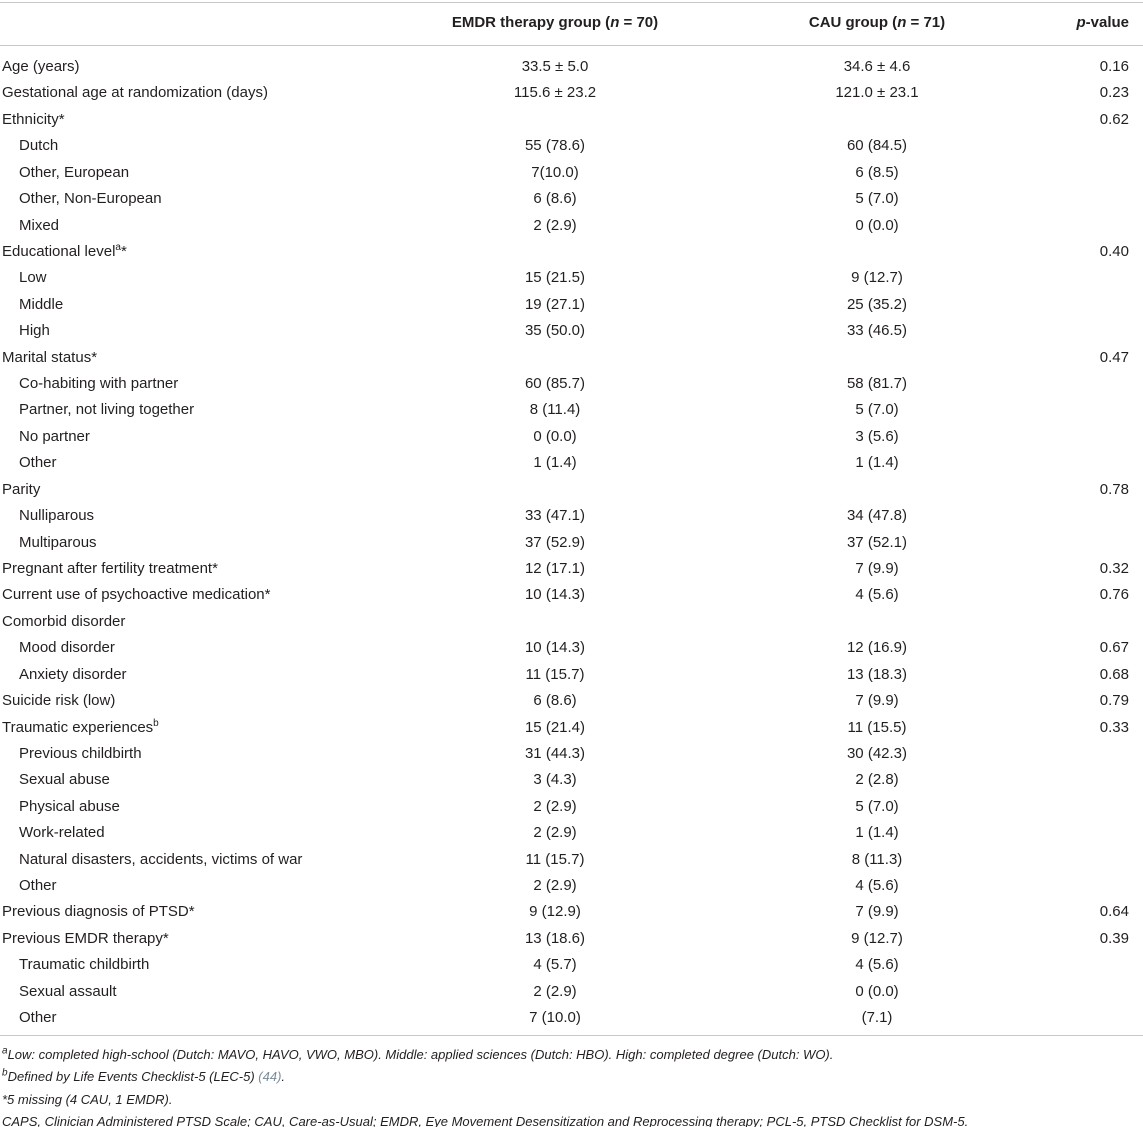 This screenshot has width=1143, height=1127. What do you see at coordinates (555, 172) in the screenshot?
I see `emdr-value: 7(10.0)` at bounding box center [555, 172].